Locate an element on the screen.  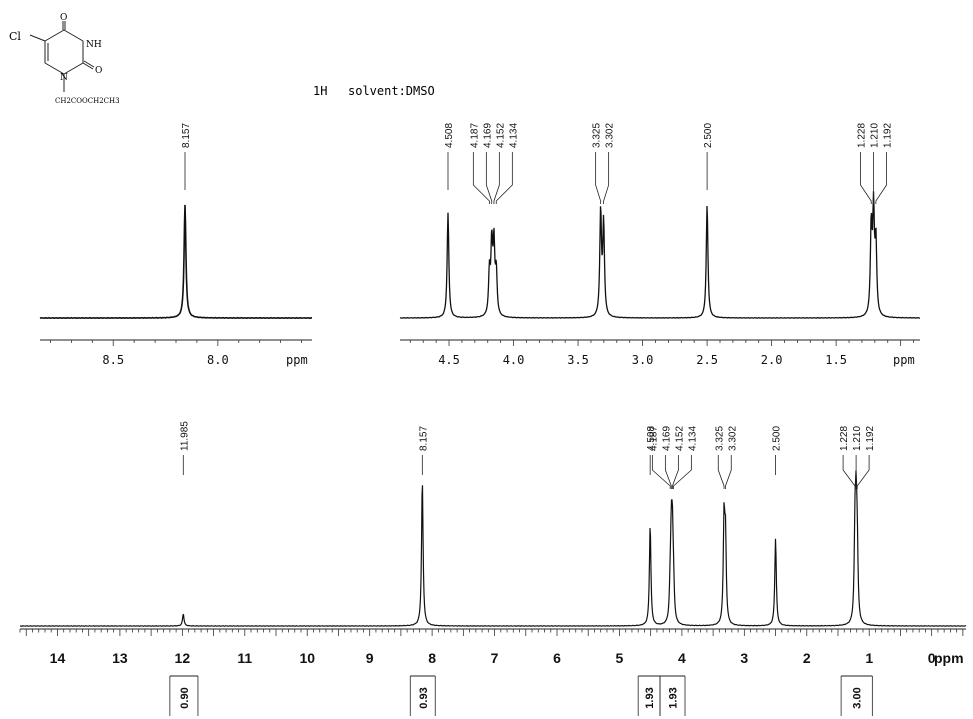
x-tick-label: 6 is located at coordinates (557, 658).